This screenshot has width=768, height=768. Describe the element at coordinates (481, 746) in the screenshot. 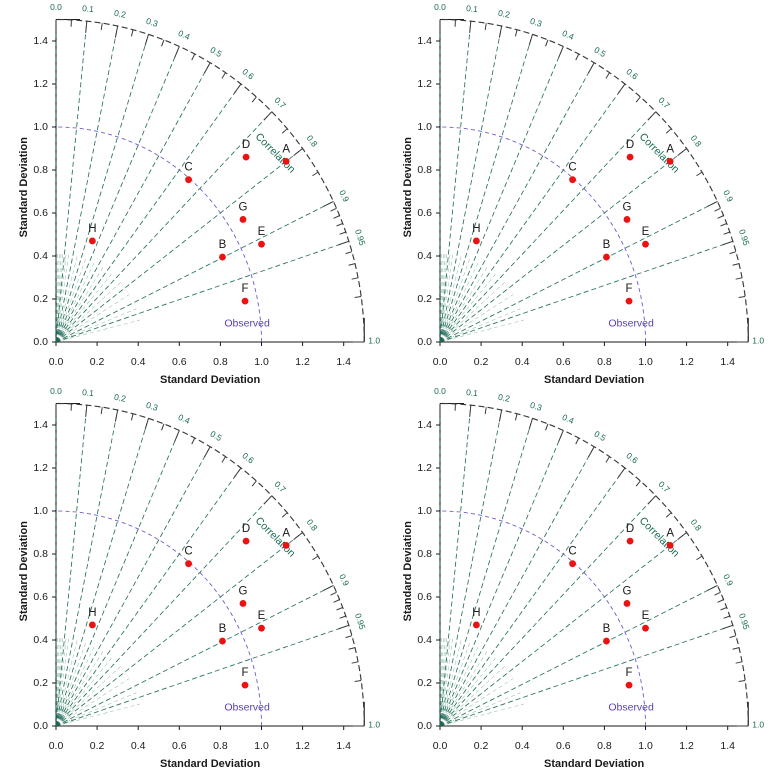

I see `x-tick-label: 0.2` at that location.